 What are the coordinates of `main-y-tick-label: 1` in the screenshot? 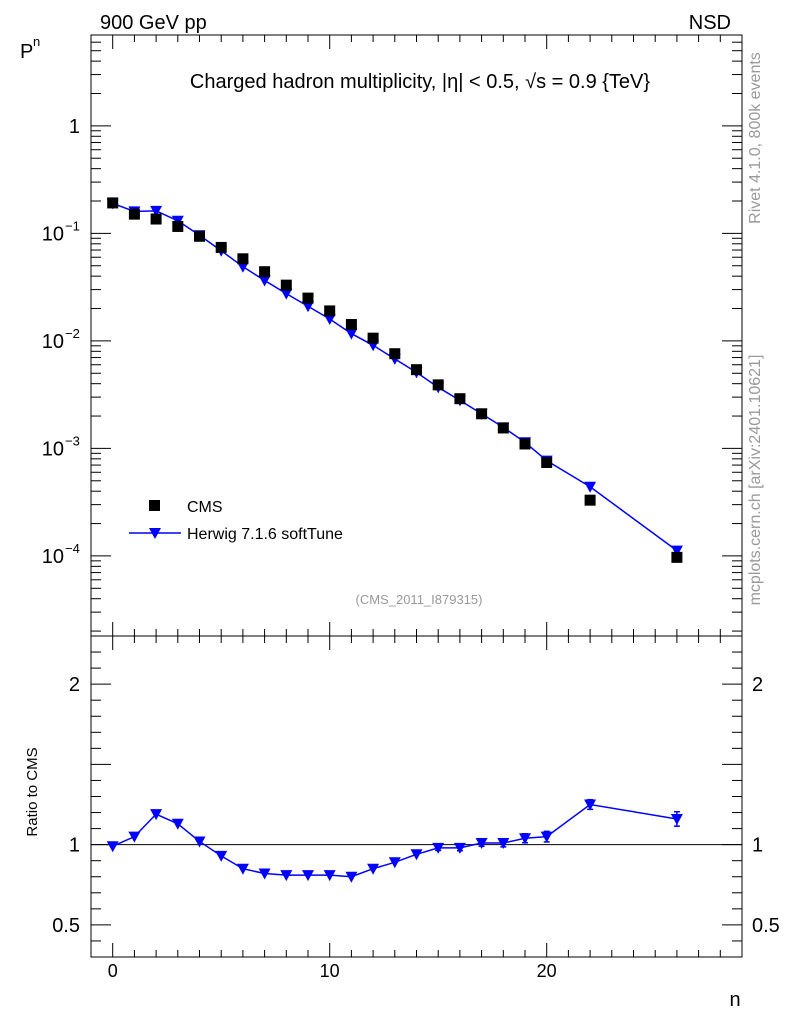 It's located at (74, 127).